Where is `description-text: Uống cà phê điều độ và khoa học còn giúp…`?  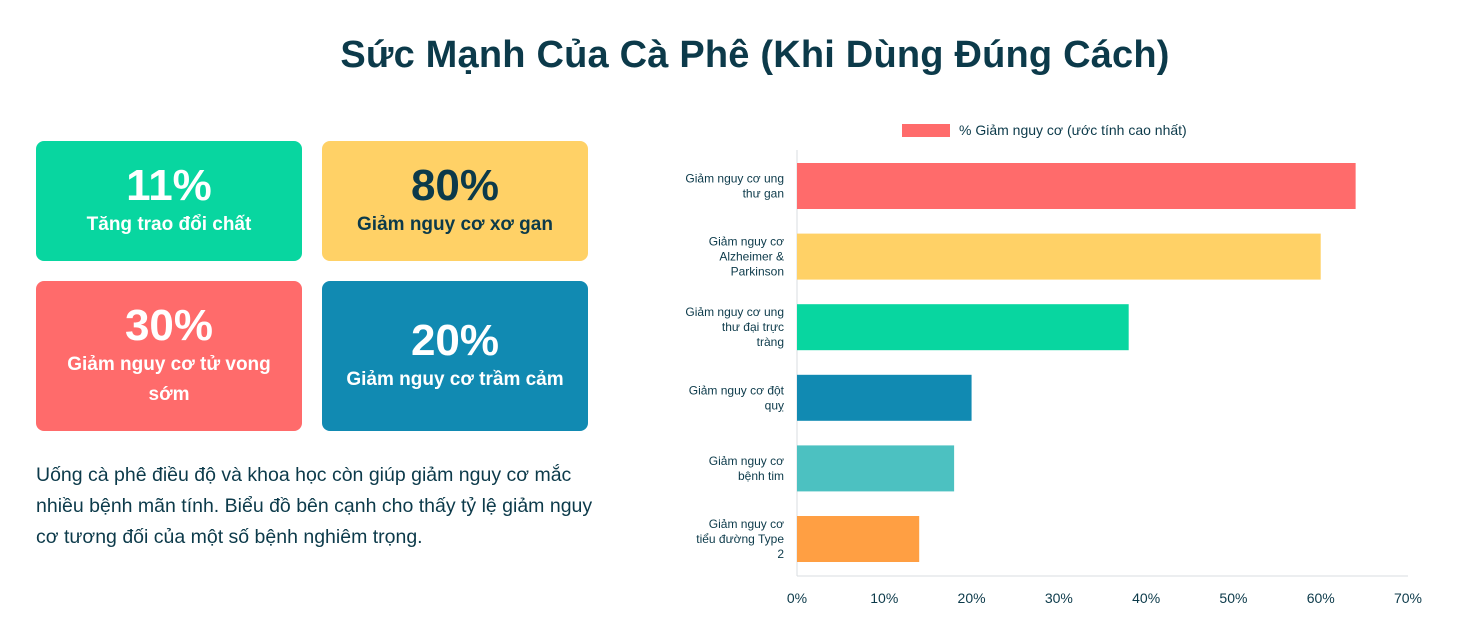
description-text: Uống cà phê điều độ và khoa học còn giúp… is located at coordinates (314, 506).